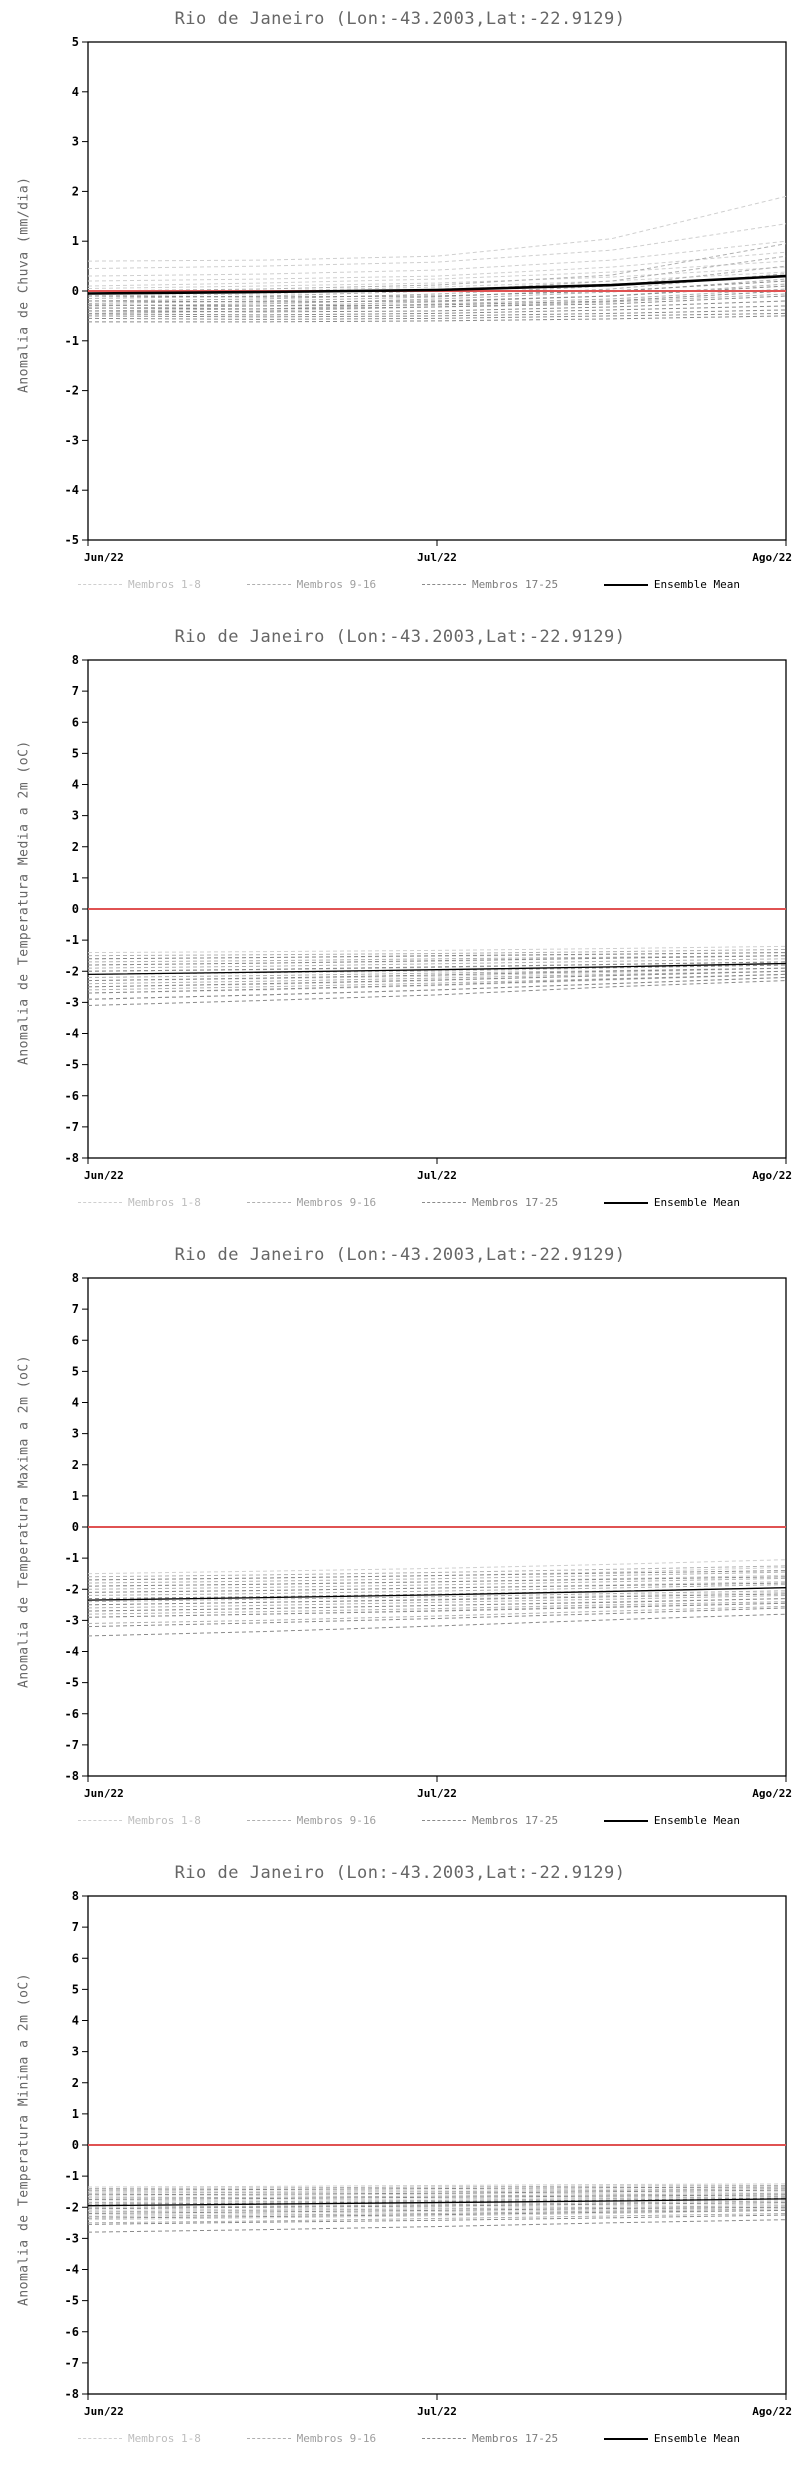 This screenshot has width=800, height=2472. Describe the element at coordinates (24, 1521) in the screenshot. I see `y-axis-label: Anomalia de Temperatura Maxima a 2m (oC)` at that location.